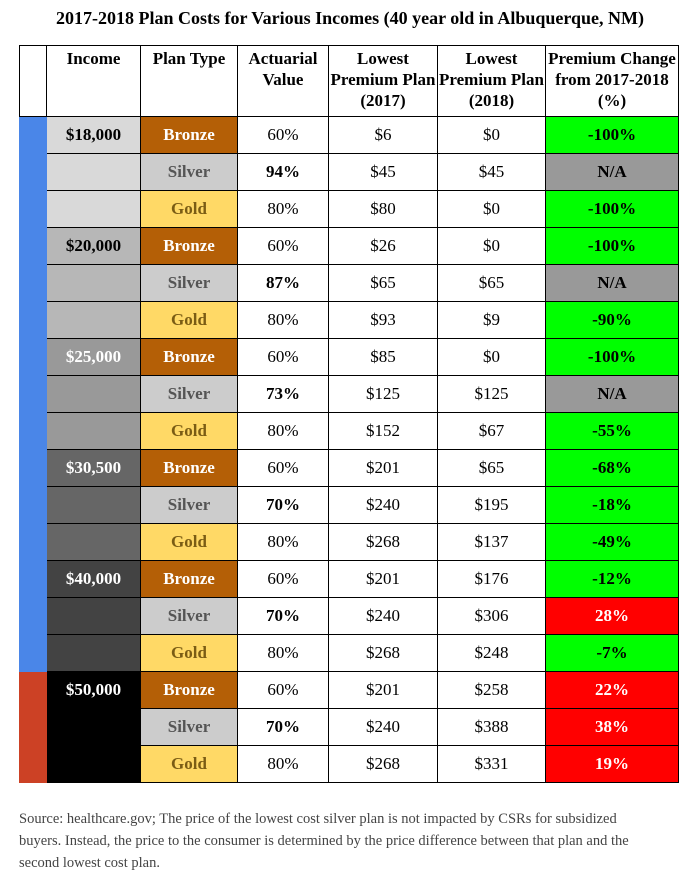 This screenshot has height=890, width=700. I want to click on actuarial-value-cell: 94%, so click(283, 172).